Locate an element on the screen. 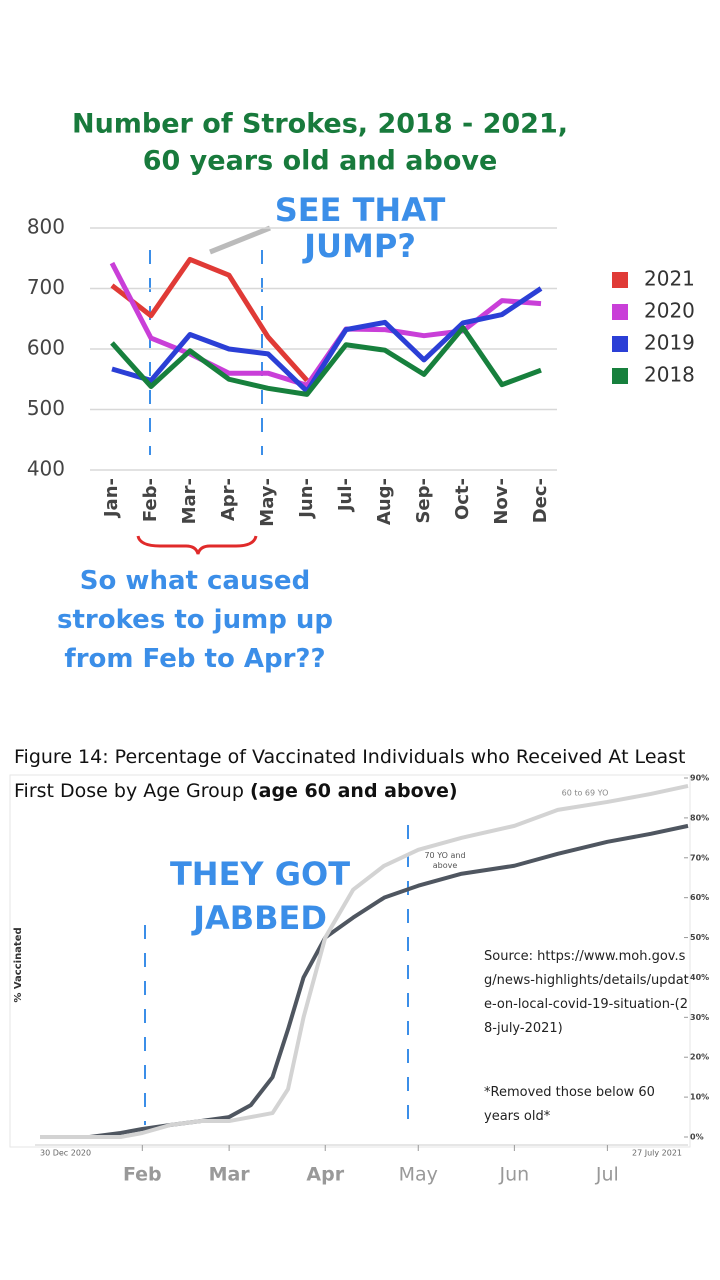 Image resolution: width=720 pixels, height=1280 pixels. legend-label: 2019 is located at coordinates (669, 343).